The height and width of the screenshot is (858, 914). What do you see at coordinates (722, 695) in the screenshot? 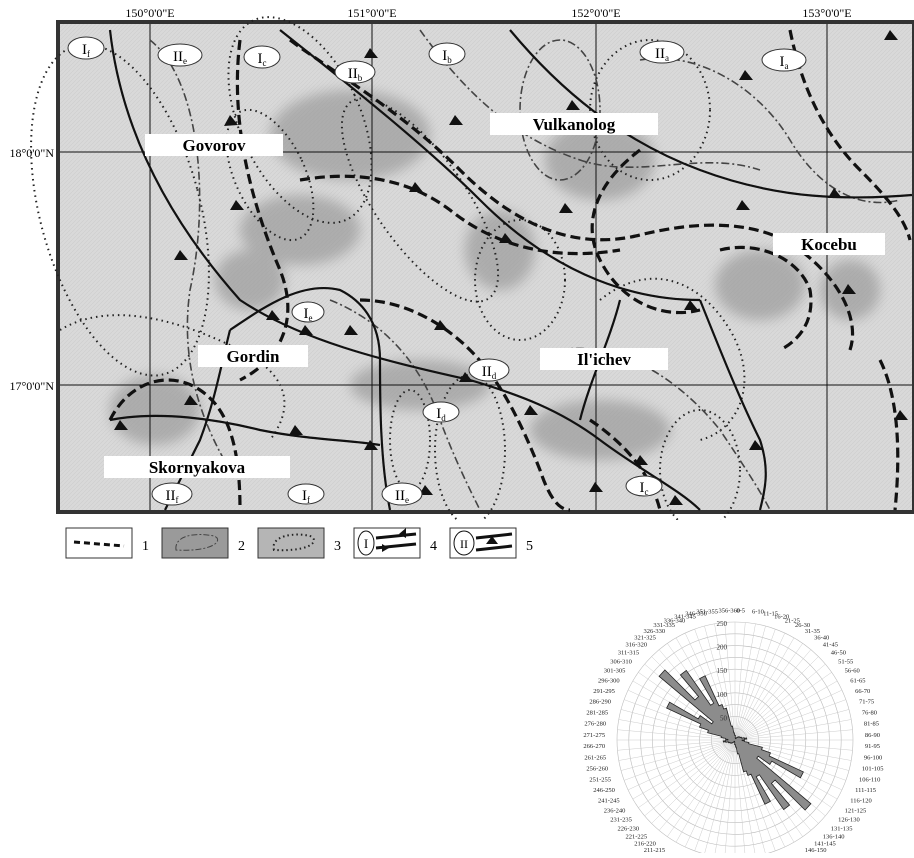
I see `rose-radial-tick: 100` at bounding box center [722, 695].